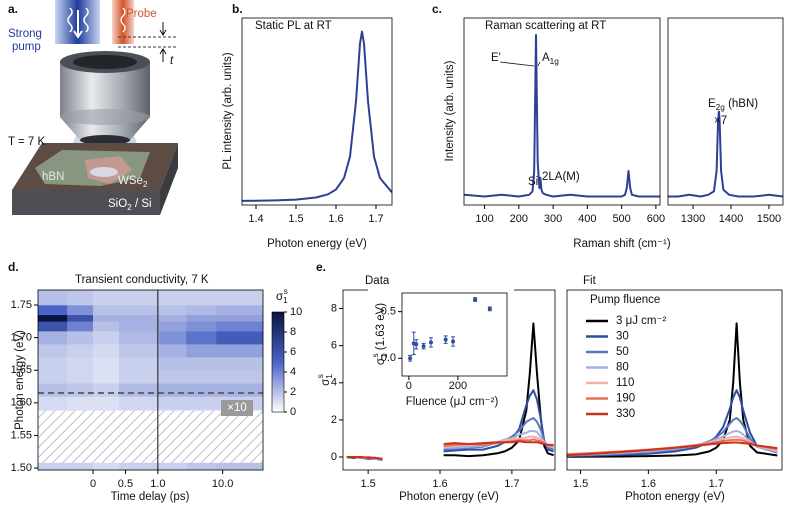 The height and width of the screenshot is (507, 792). Describe the element at coordinates (172, 61) in the screenshot. I see `delay-label: t` at that location.